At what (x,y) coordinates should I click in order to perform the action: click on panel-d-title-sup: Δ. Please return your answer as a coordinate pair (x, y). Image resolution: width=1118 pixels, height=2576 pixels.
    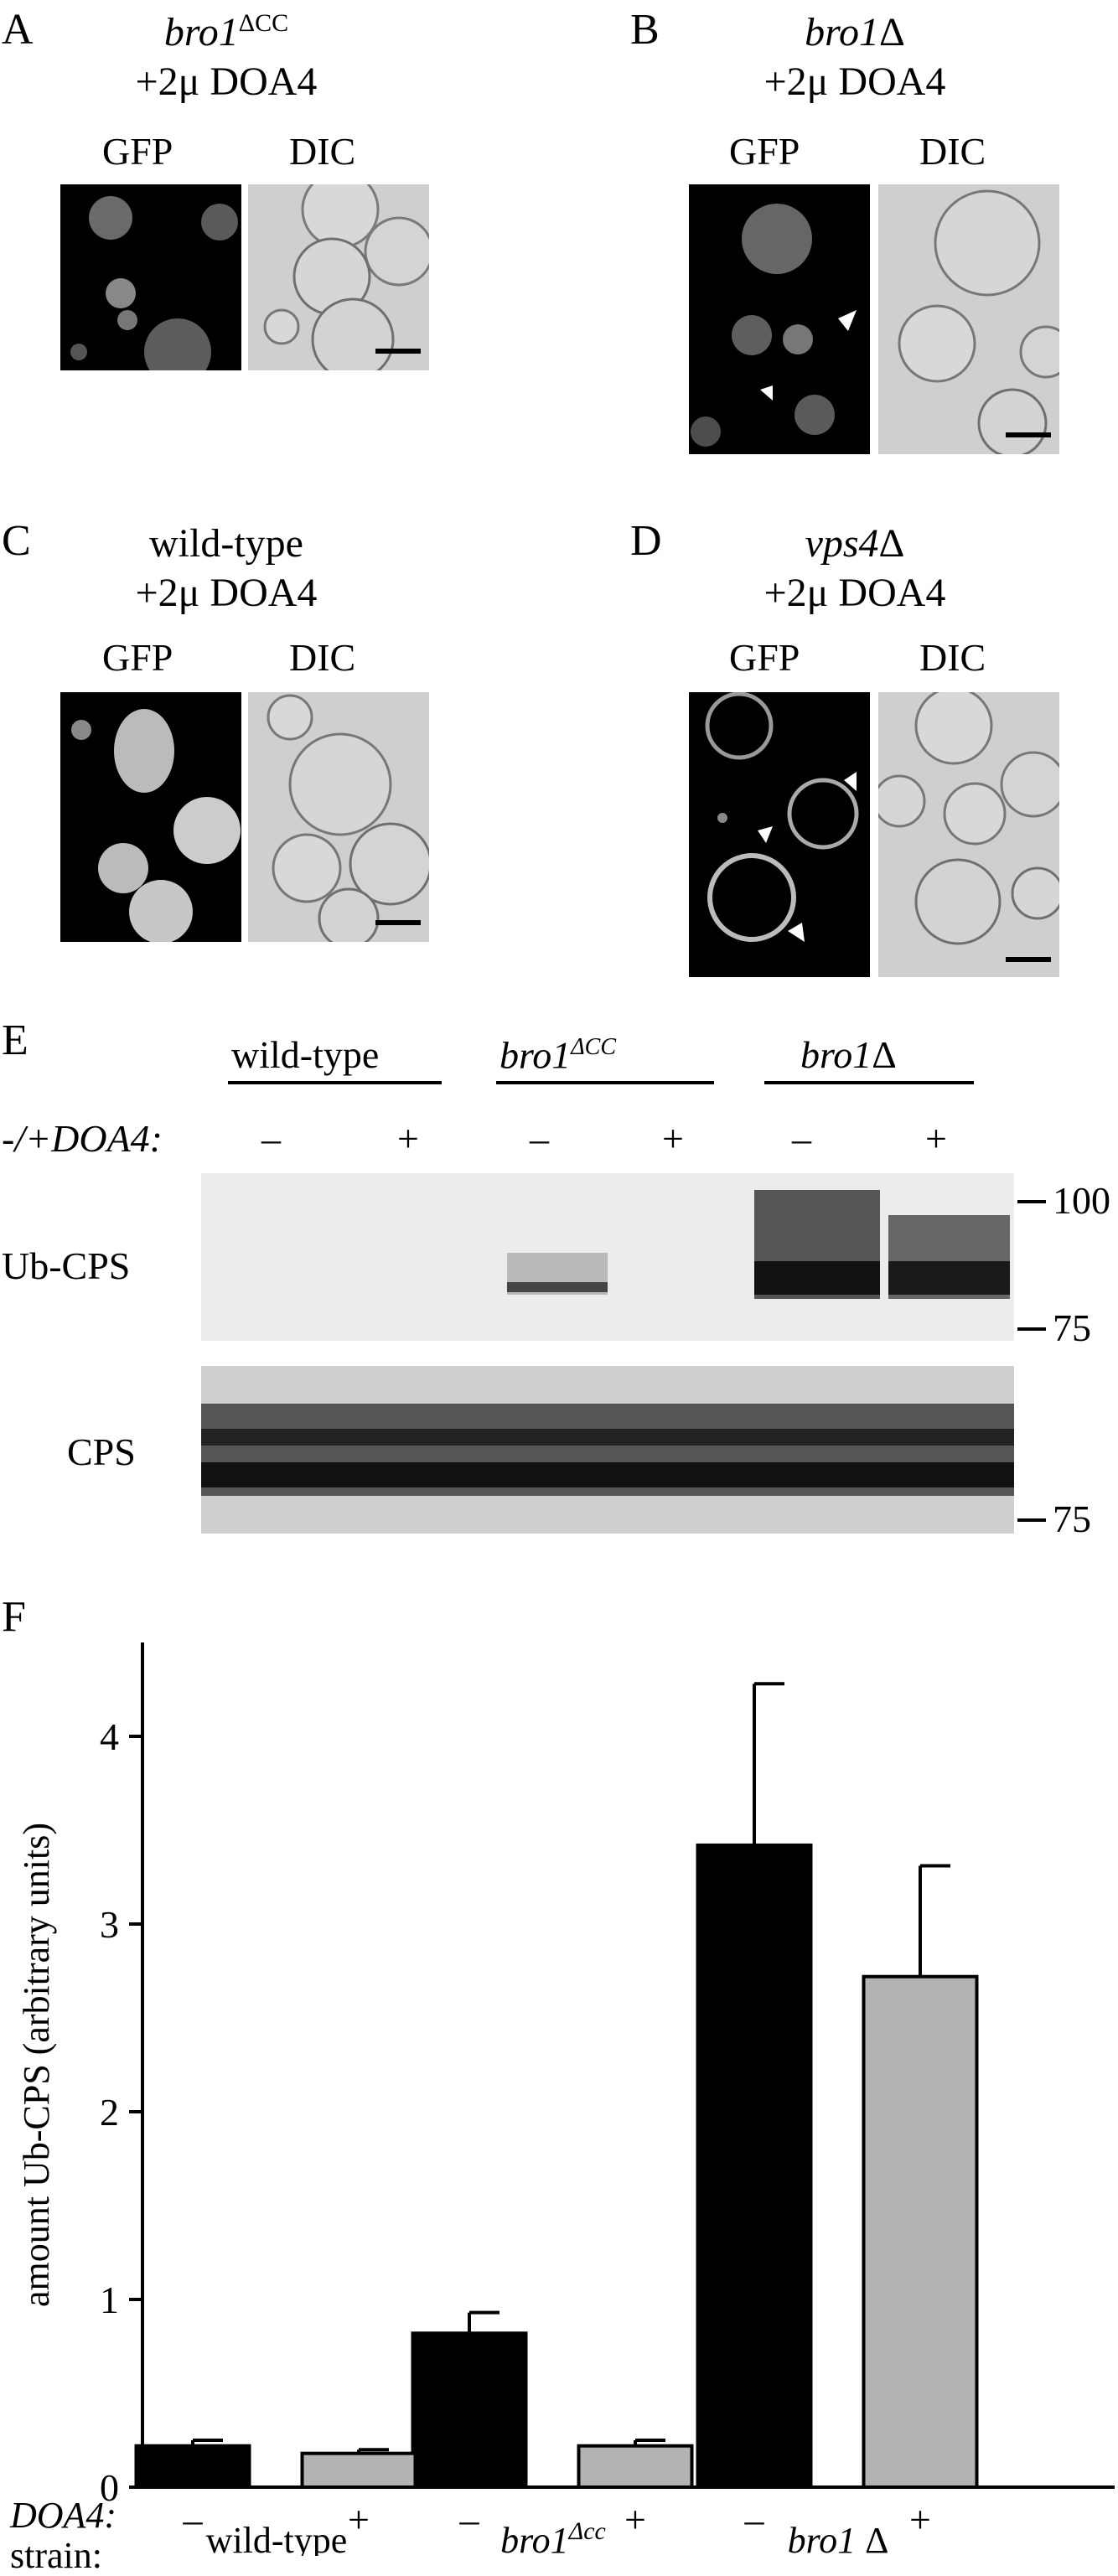
    Looking at the image, I should click on (891, 543).